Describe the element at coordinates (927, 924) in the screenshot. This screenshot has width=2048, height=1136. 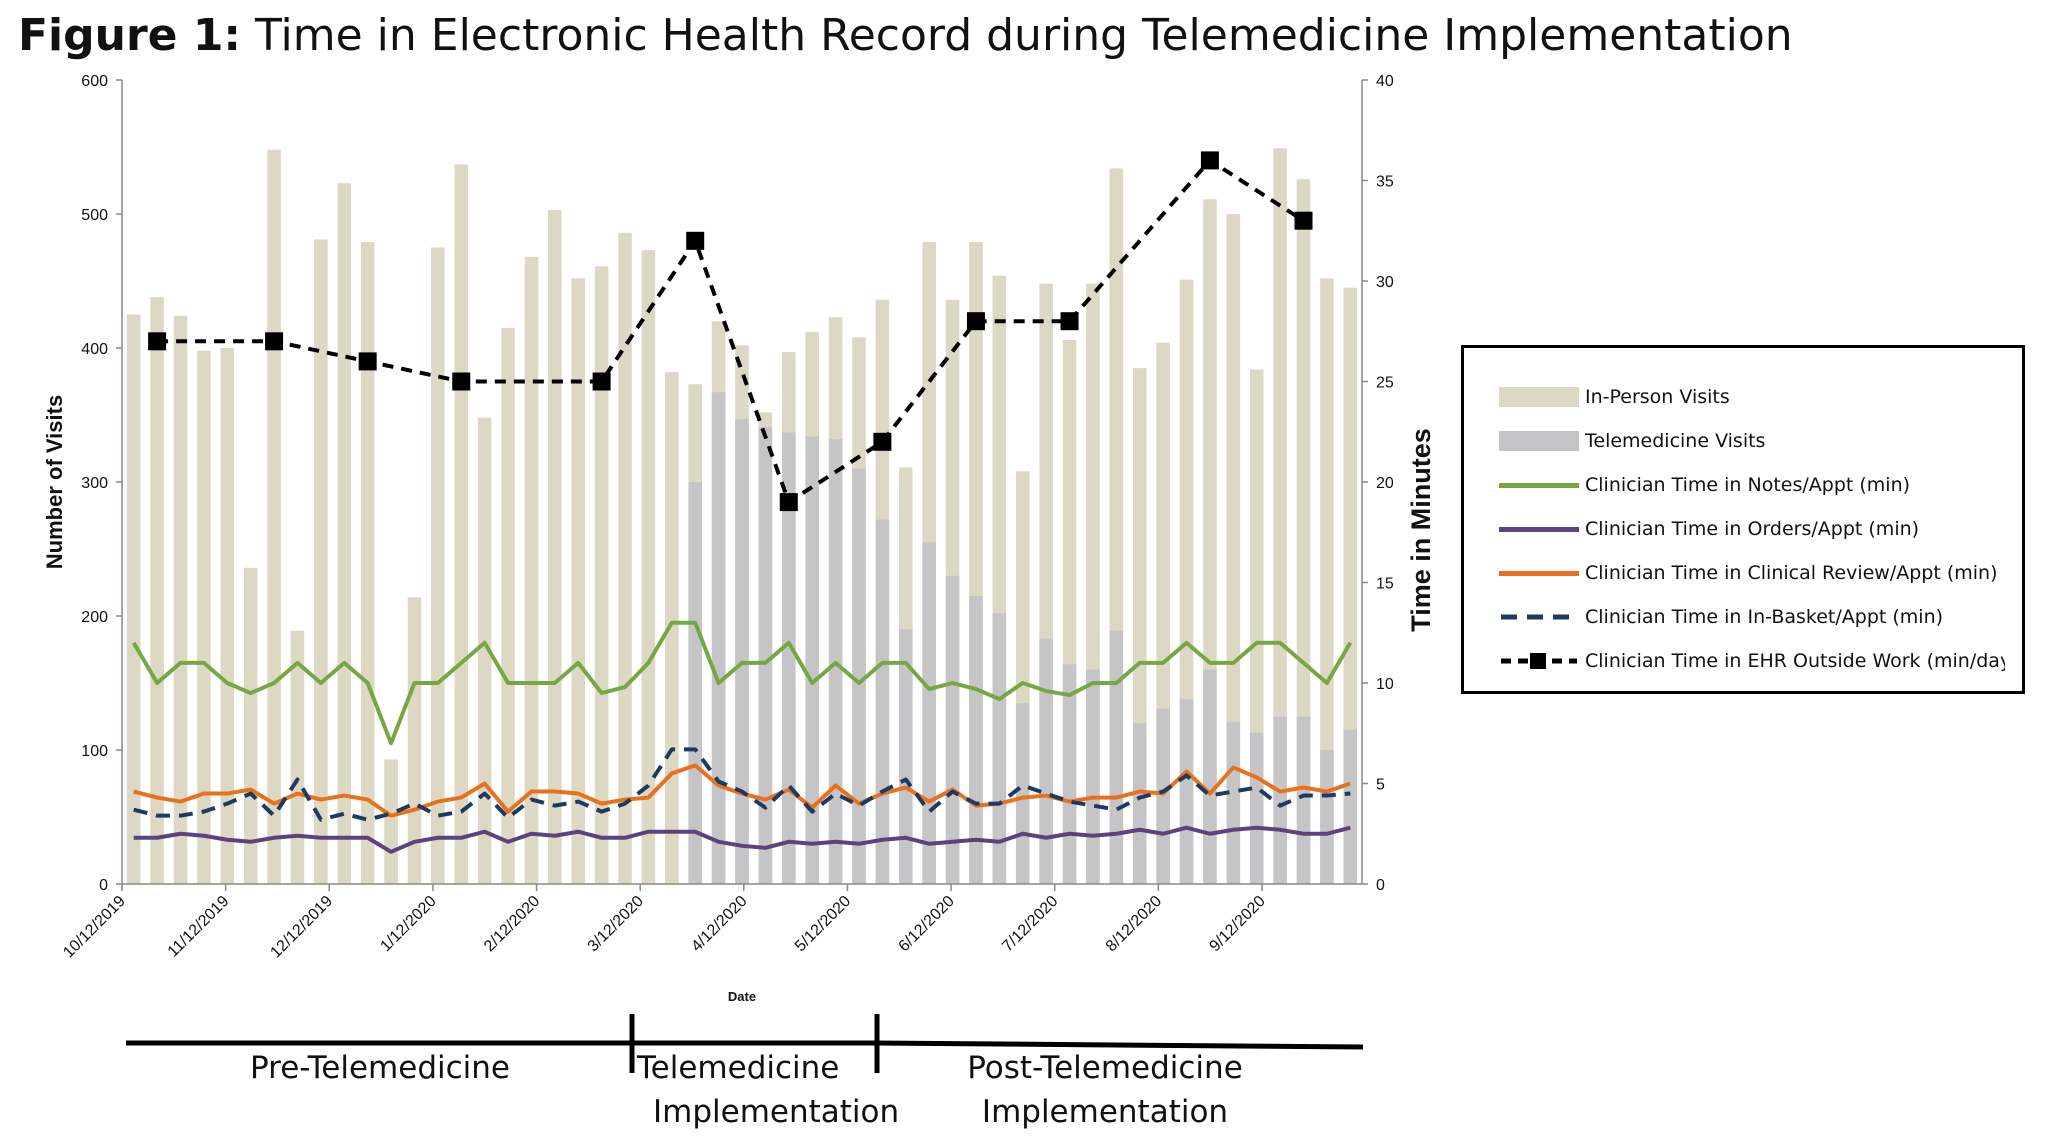
I see `x-tick-label: 6/12/2020` at that location.